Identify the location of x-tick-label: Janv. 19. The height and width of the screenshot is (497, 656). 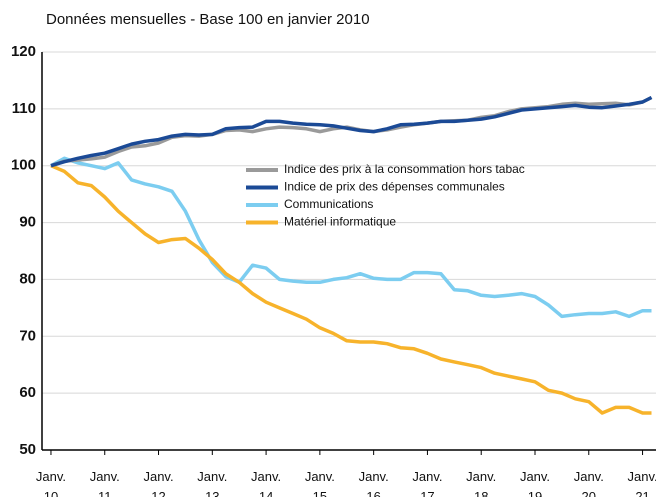
(535, 483).